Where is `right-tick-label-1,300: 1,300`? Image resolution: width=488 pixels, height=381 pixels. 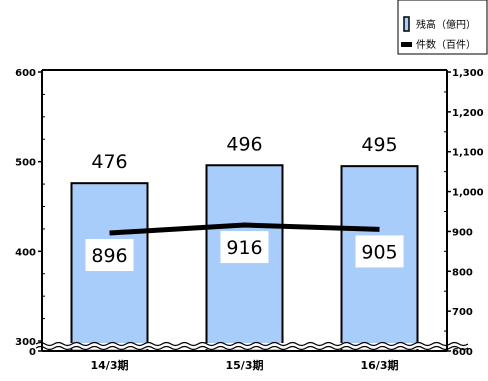 right-tick-label-1,300: 1,300 is located at coordinates (468, 73).